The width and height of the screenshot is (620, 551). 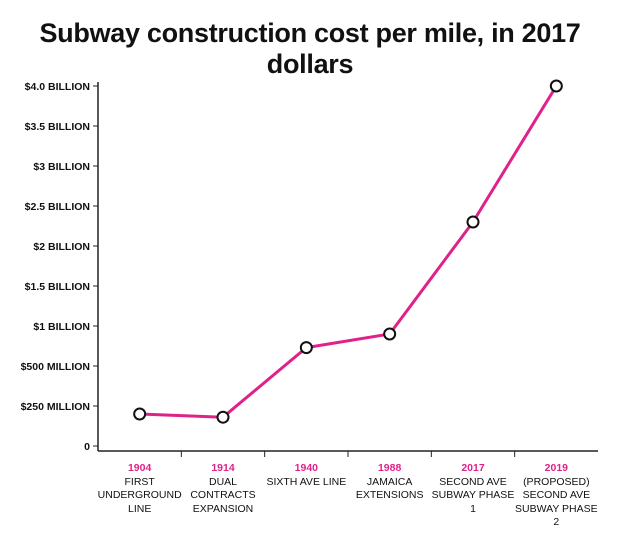 I want to click on x-category-year: 1940, so click(x=306, y=468).